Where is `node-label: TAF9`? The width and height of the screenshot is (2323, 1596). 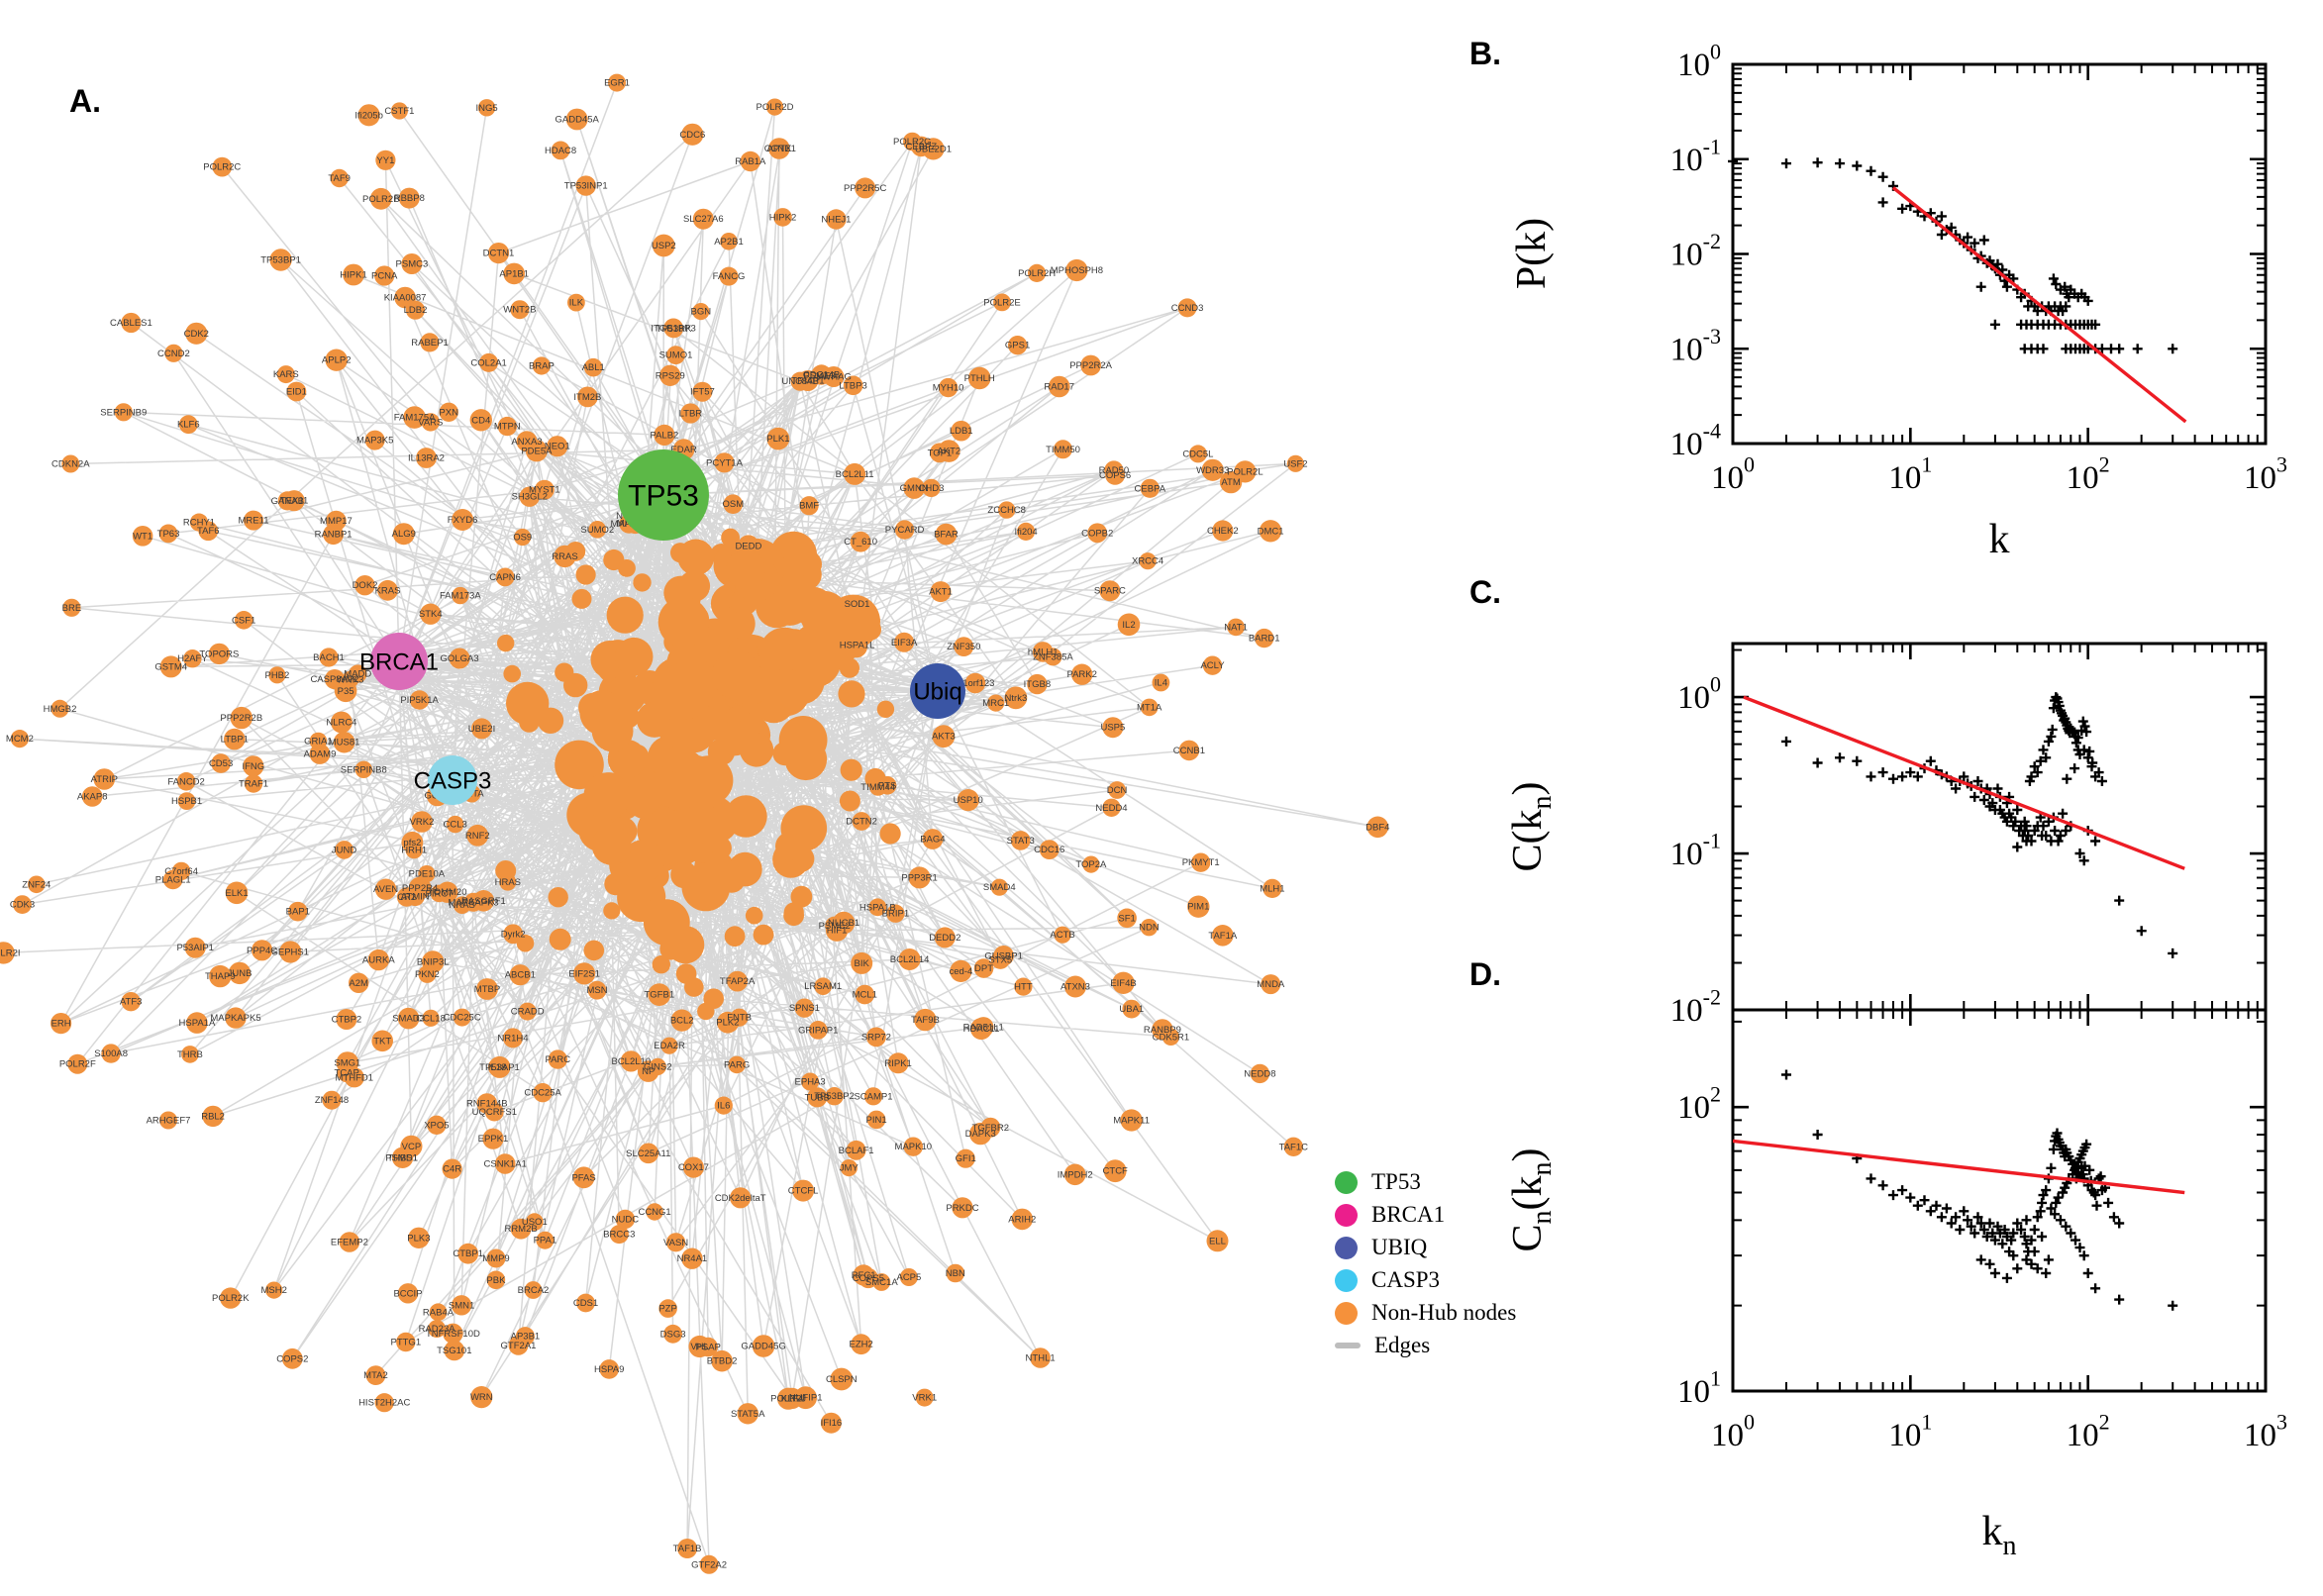 node-label: TAF9 is located at coordinates (339, 178).